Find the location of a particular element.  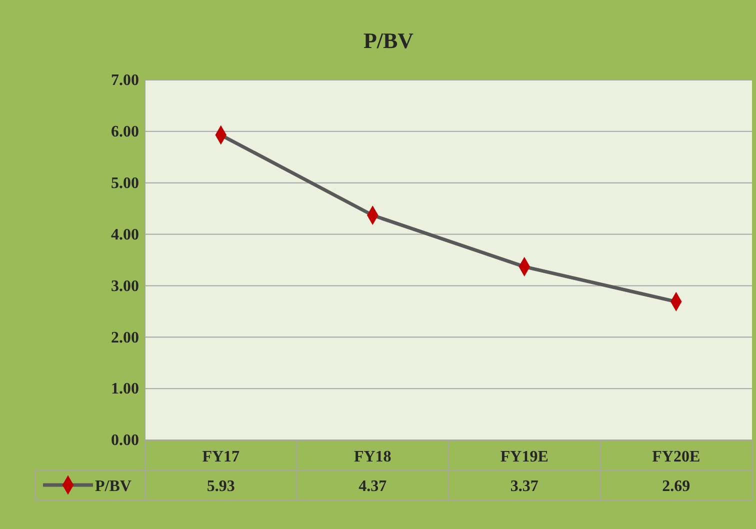

y-tick-label: 2.00 is located at coordinates (125, 337).